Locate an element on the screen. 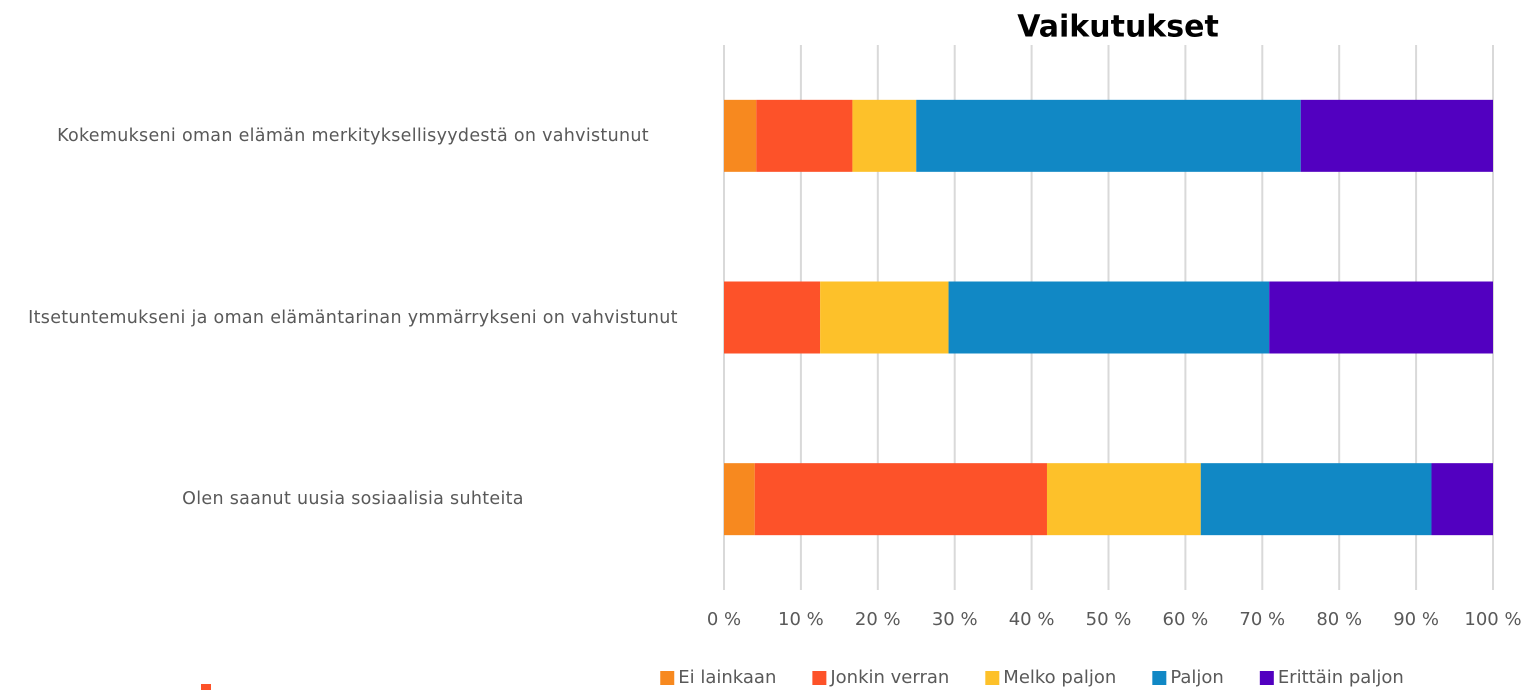 Image resolution: width=1533 pixels, height=690 pixels. logo-fragment is located at coordinates (206, 687).